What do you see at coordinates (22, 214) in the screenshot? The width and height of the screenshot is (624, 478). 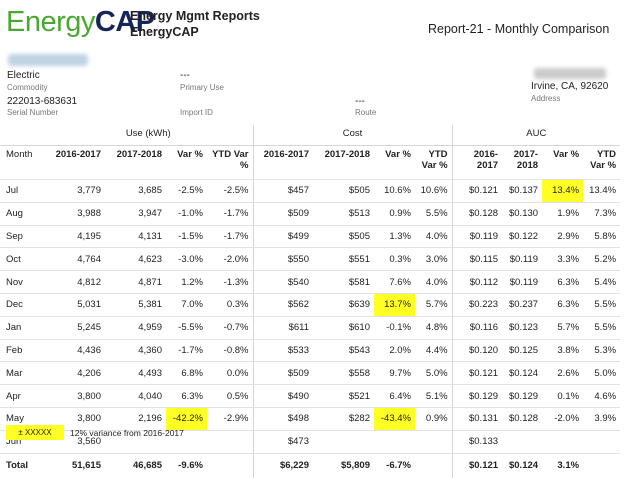 I see `cell-month: Aug` at bounding box center [22, 214].